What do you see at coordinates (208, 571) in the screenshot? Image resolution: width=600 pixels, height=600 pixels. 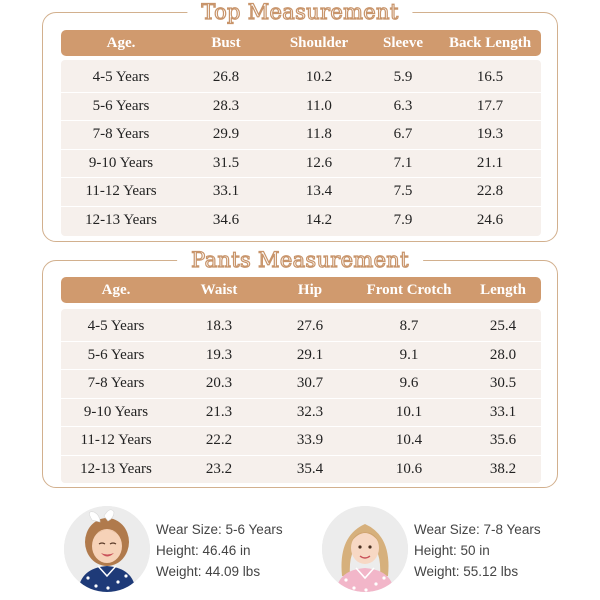 I see `weight-text: Weight: 44.09 lbs` at bounding box center [208, 571].